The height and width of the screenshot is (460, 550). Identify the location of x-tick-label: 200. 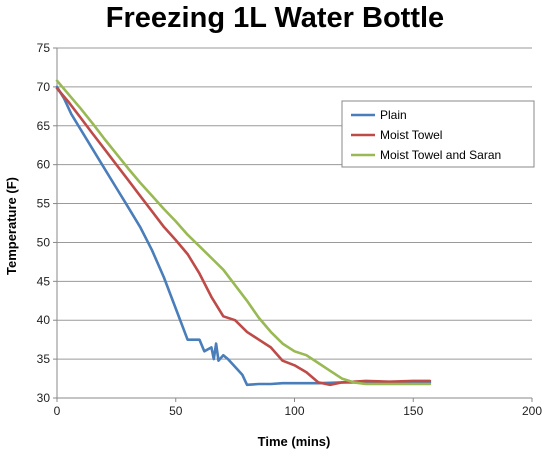
(532, 411).